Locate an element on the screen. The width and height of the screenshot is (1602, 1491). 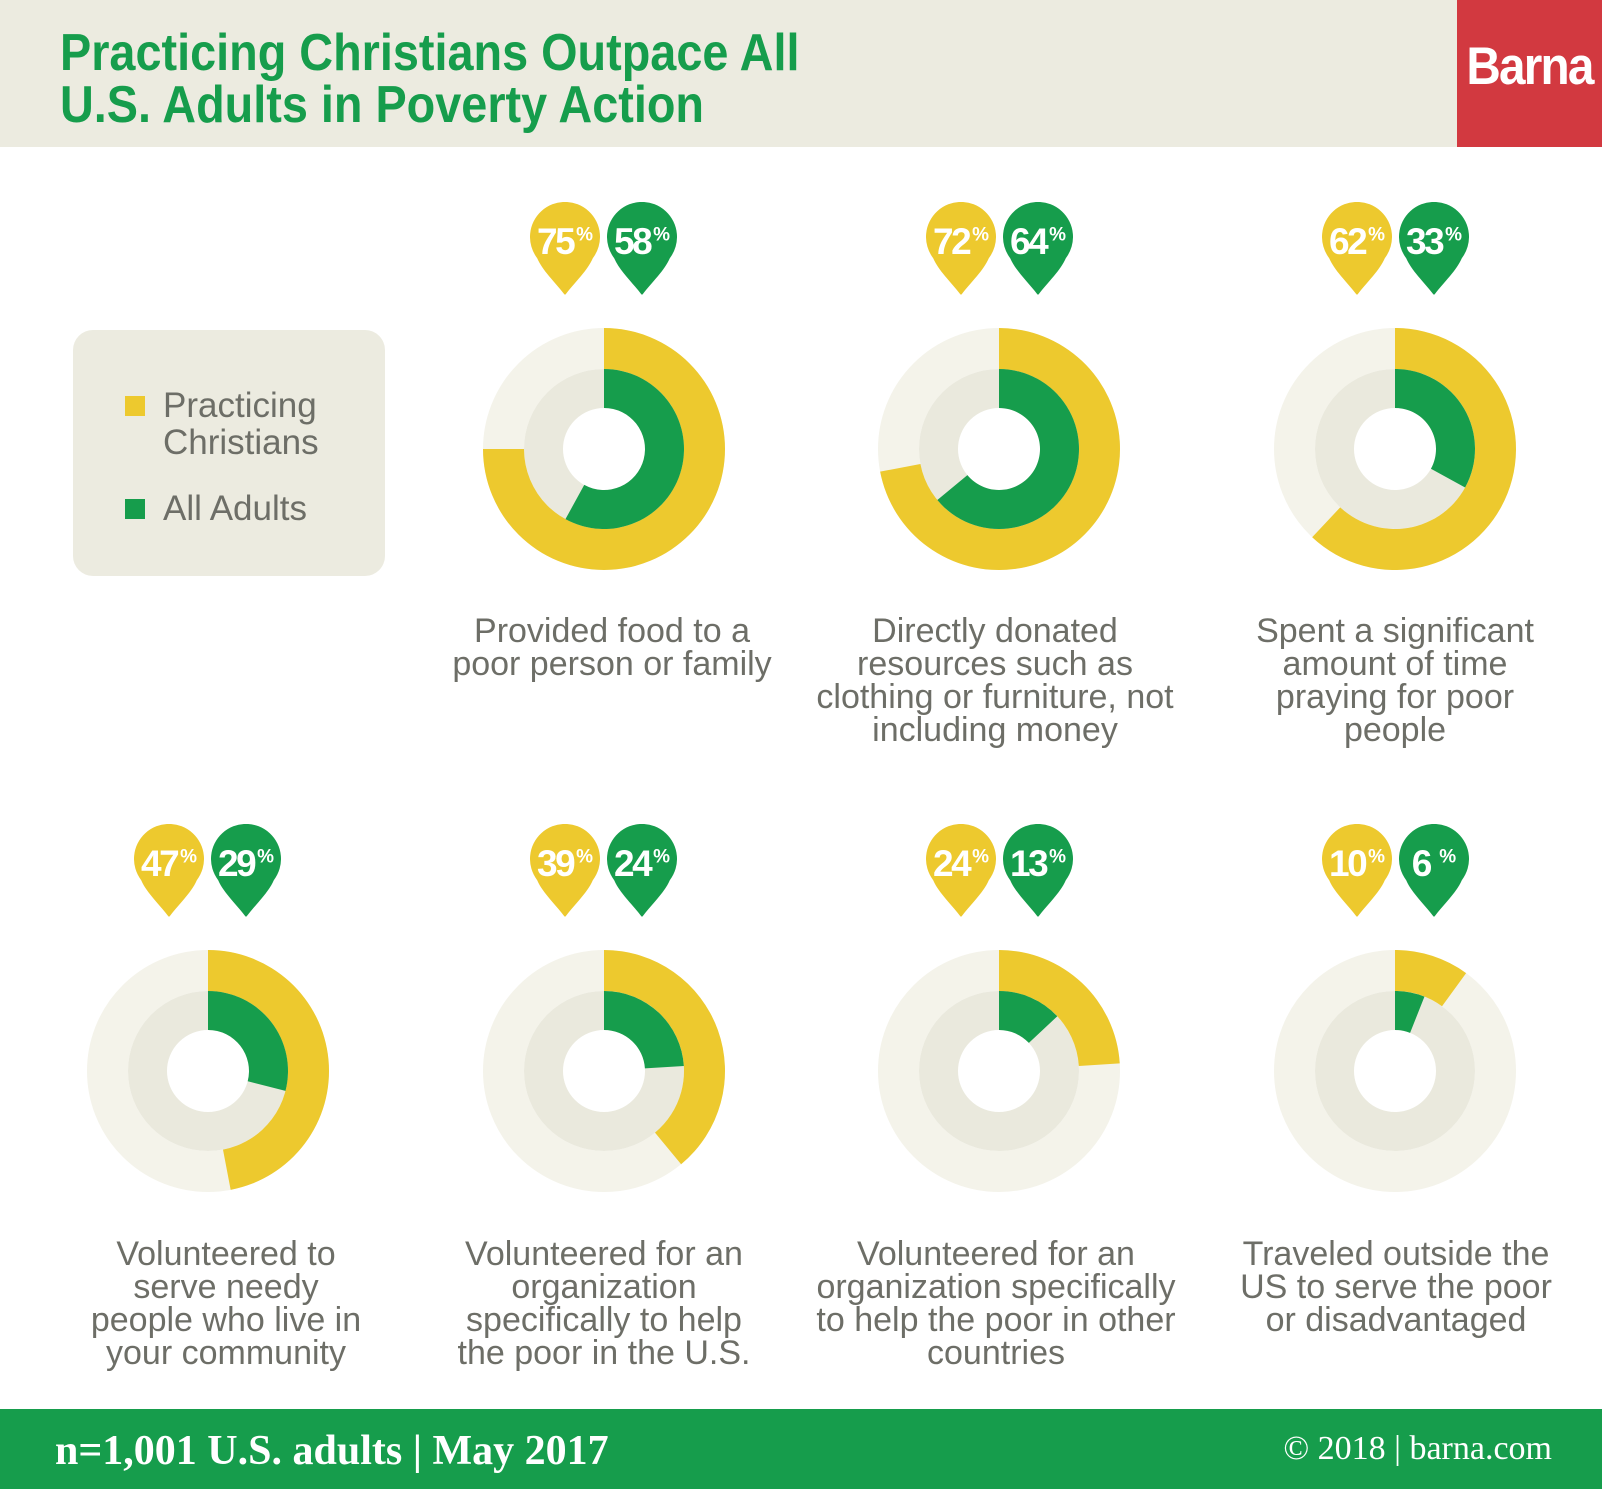
svg-text: 47 is located at coordinates (159, 863).